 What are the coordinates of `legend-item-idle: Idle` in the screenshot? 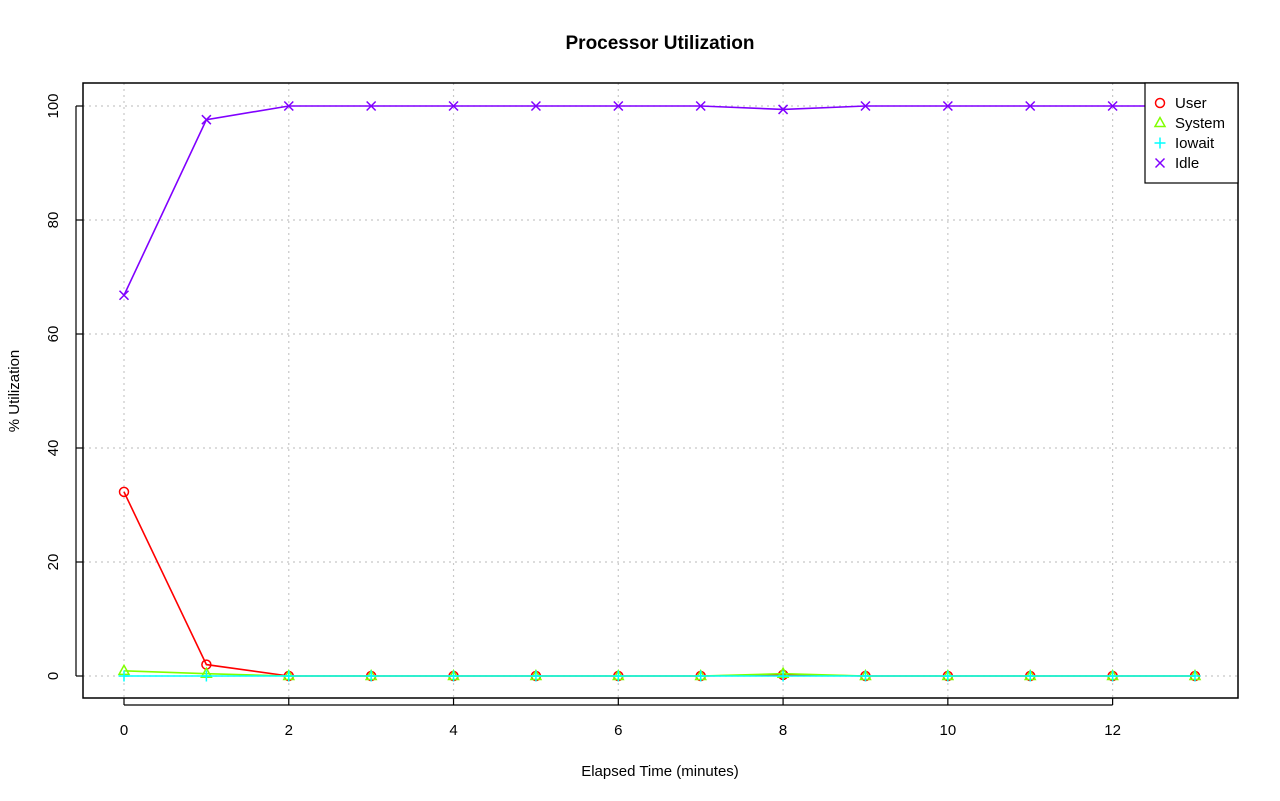 It's located at (1176, 163).